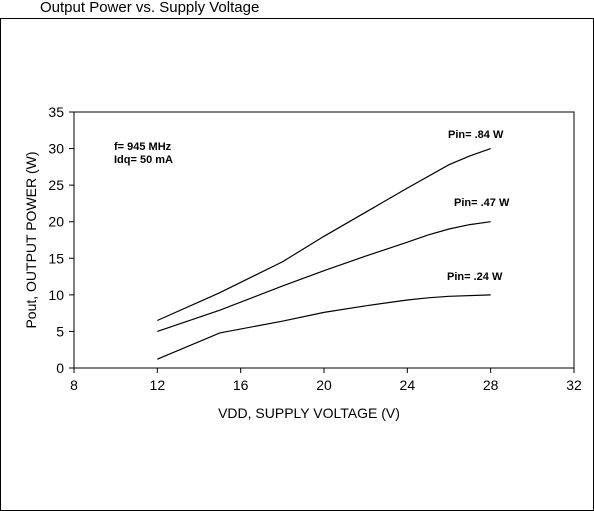 The image size is (594, 511). I want to click on y-tick-label: 10, so click(56, 295).